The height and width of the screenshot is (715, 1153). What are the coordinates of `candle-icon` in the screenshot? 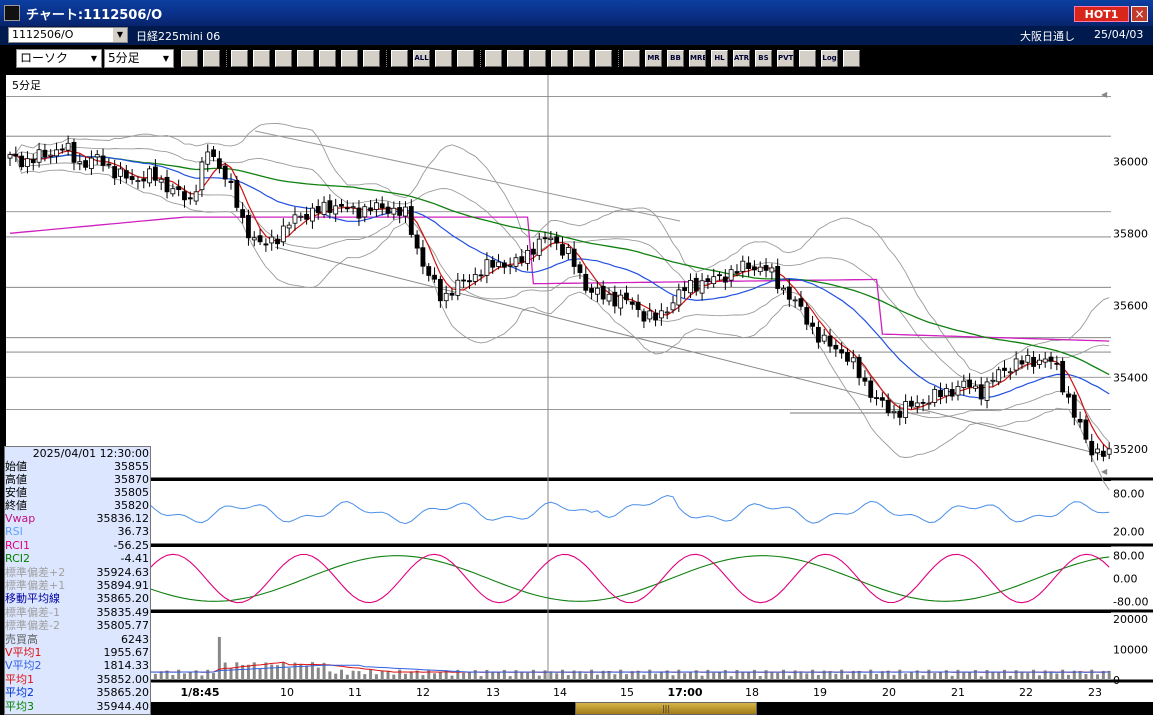 It's located at (371, 58).